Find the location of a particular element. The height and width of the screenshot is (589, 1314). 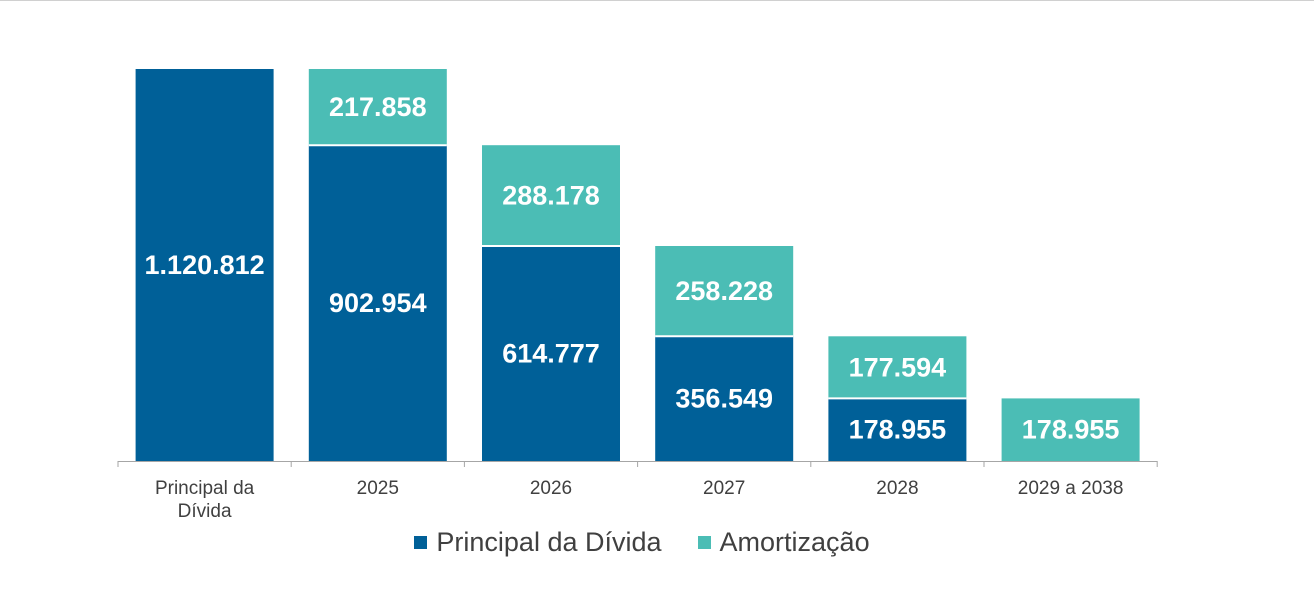

legend-item-principal: Principal da Dívida is located at coordinates (538, 542).